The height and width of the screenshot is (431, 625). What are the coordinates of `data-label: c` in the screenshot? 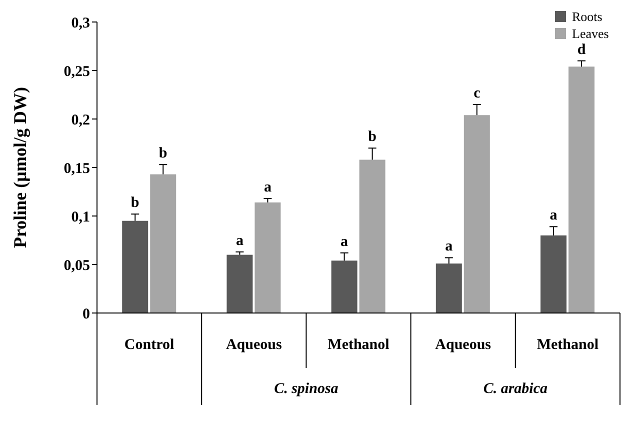 It's located at (477, 93).